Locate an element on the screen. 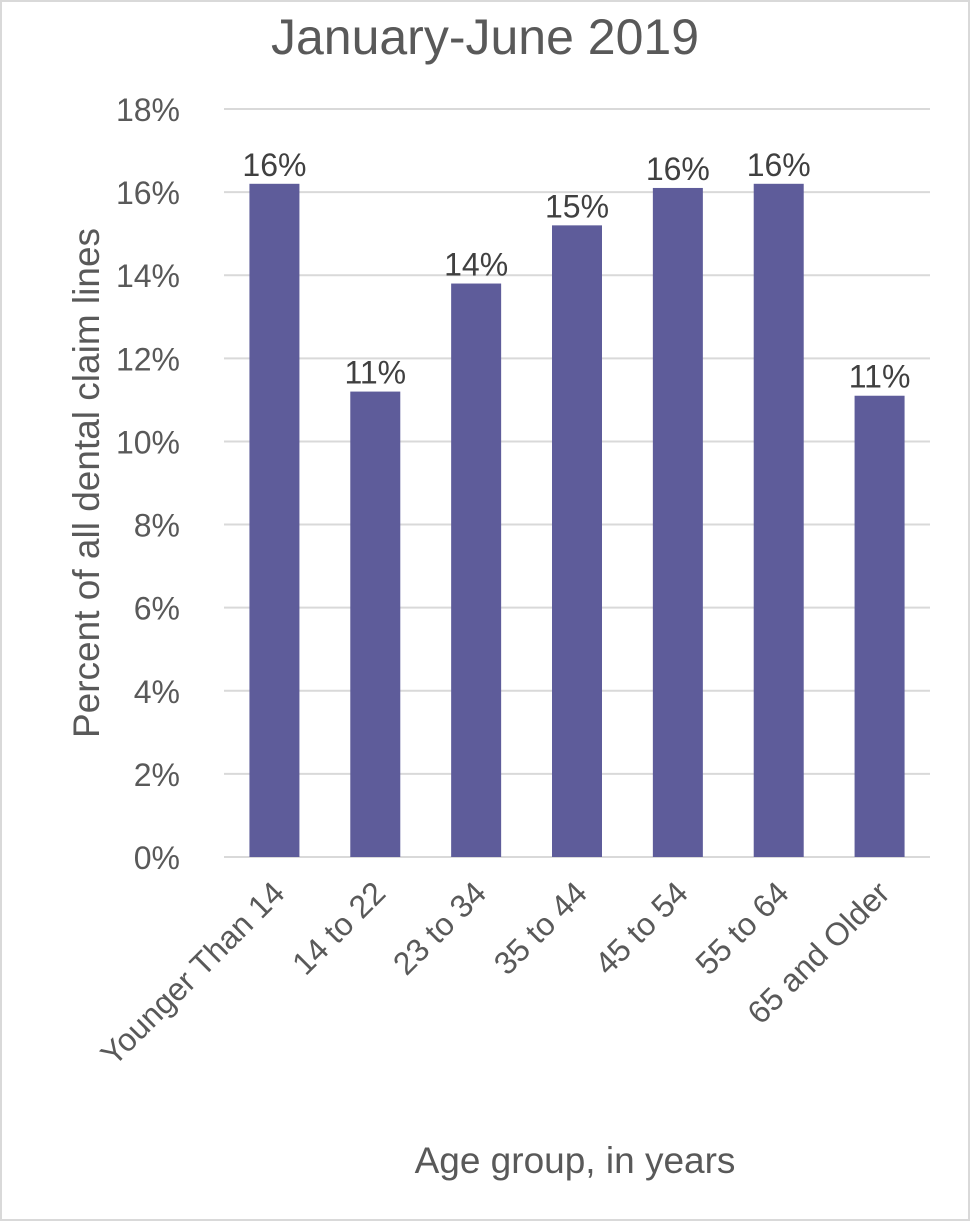 The width and height of the screenshot is (970, 1221). x-category-label: 35 to 44 is located at coordinates (540, 927).